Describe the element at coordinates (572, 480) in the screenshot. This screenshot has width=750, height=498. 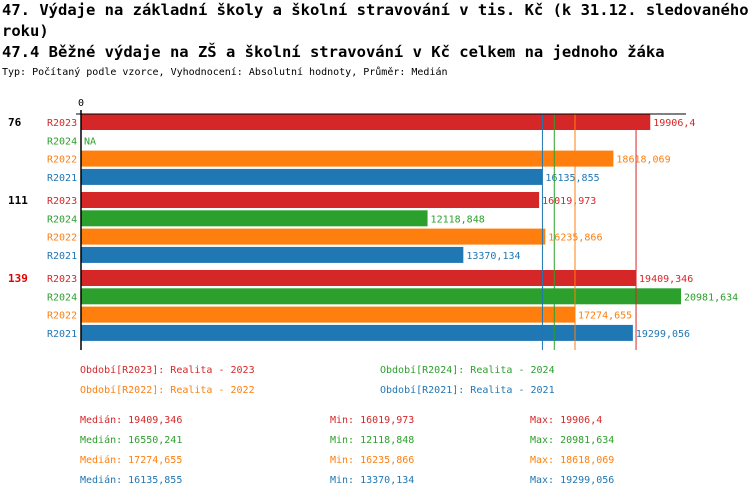
I see `stat-max: Max: 19299,056` at that location.